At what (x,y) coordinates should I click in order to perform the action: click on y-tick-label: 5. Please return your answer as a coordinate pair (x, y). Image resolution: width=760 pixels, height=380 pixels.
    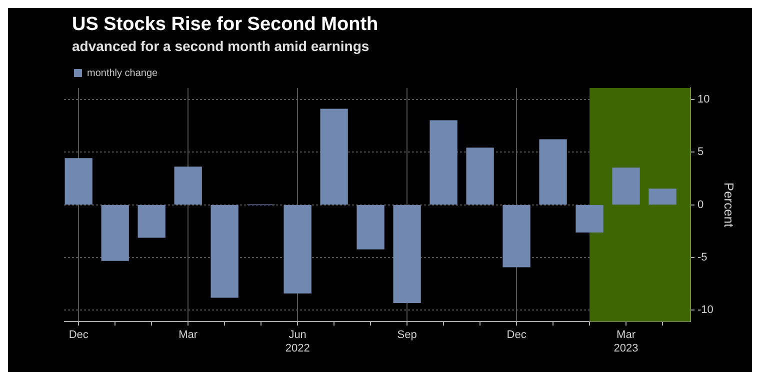
    Looking at the image, I should click on (701, 152).